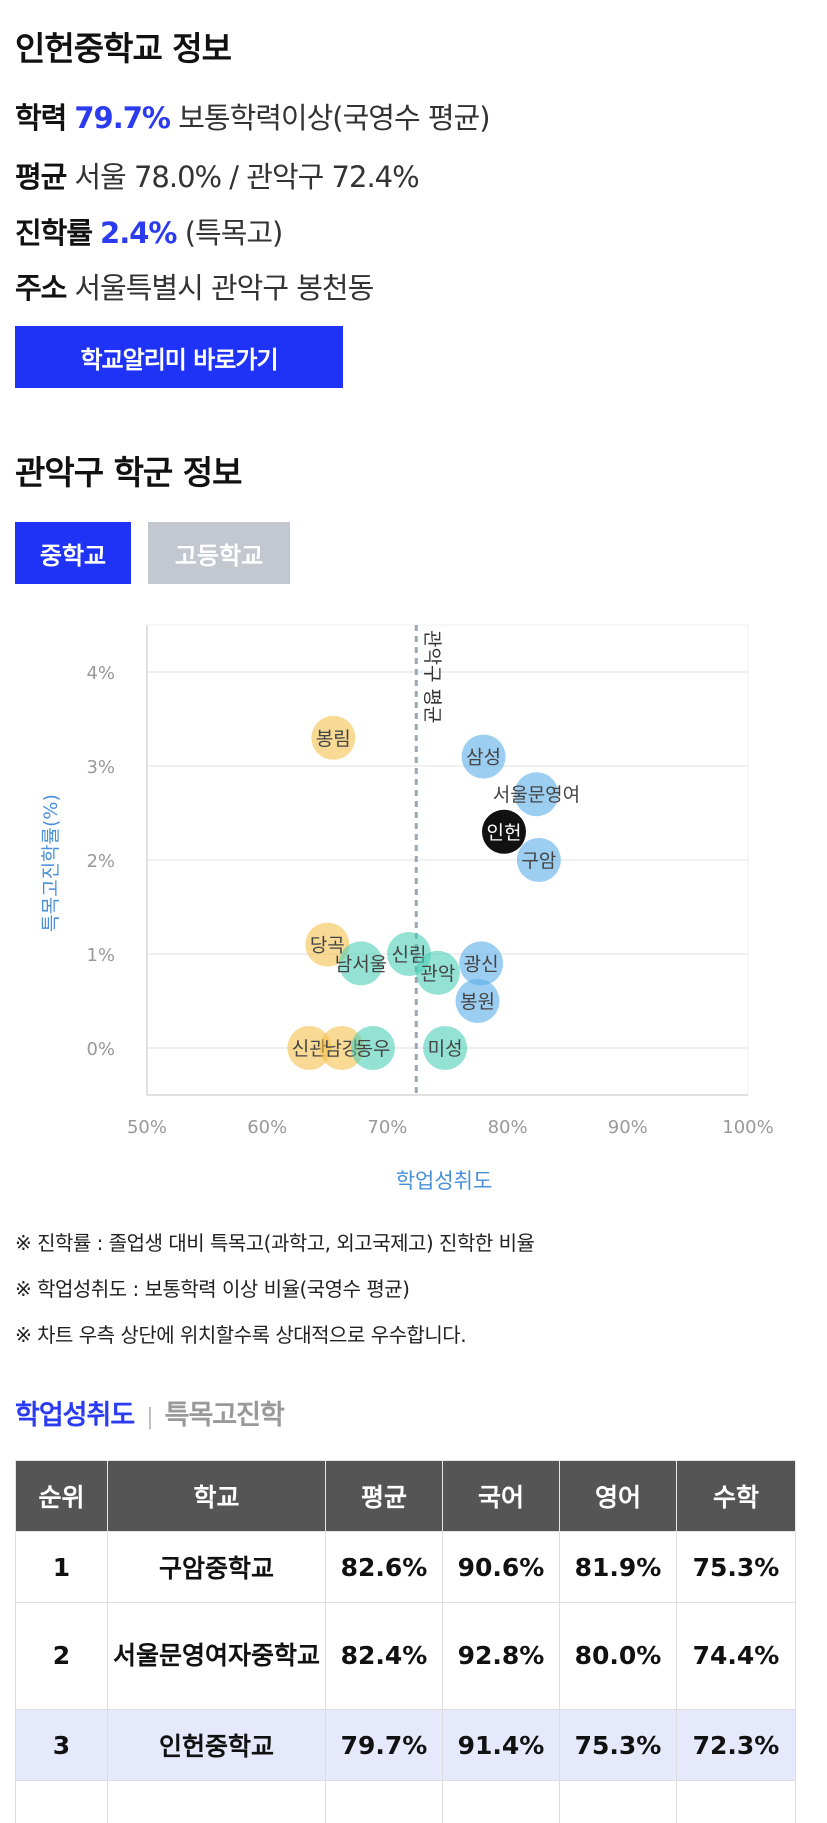  I want to click on col-math: 수학, so click(736, 1496).